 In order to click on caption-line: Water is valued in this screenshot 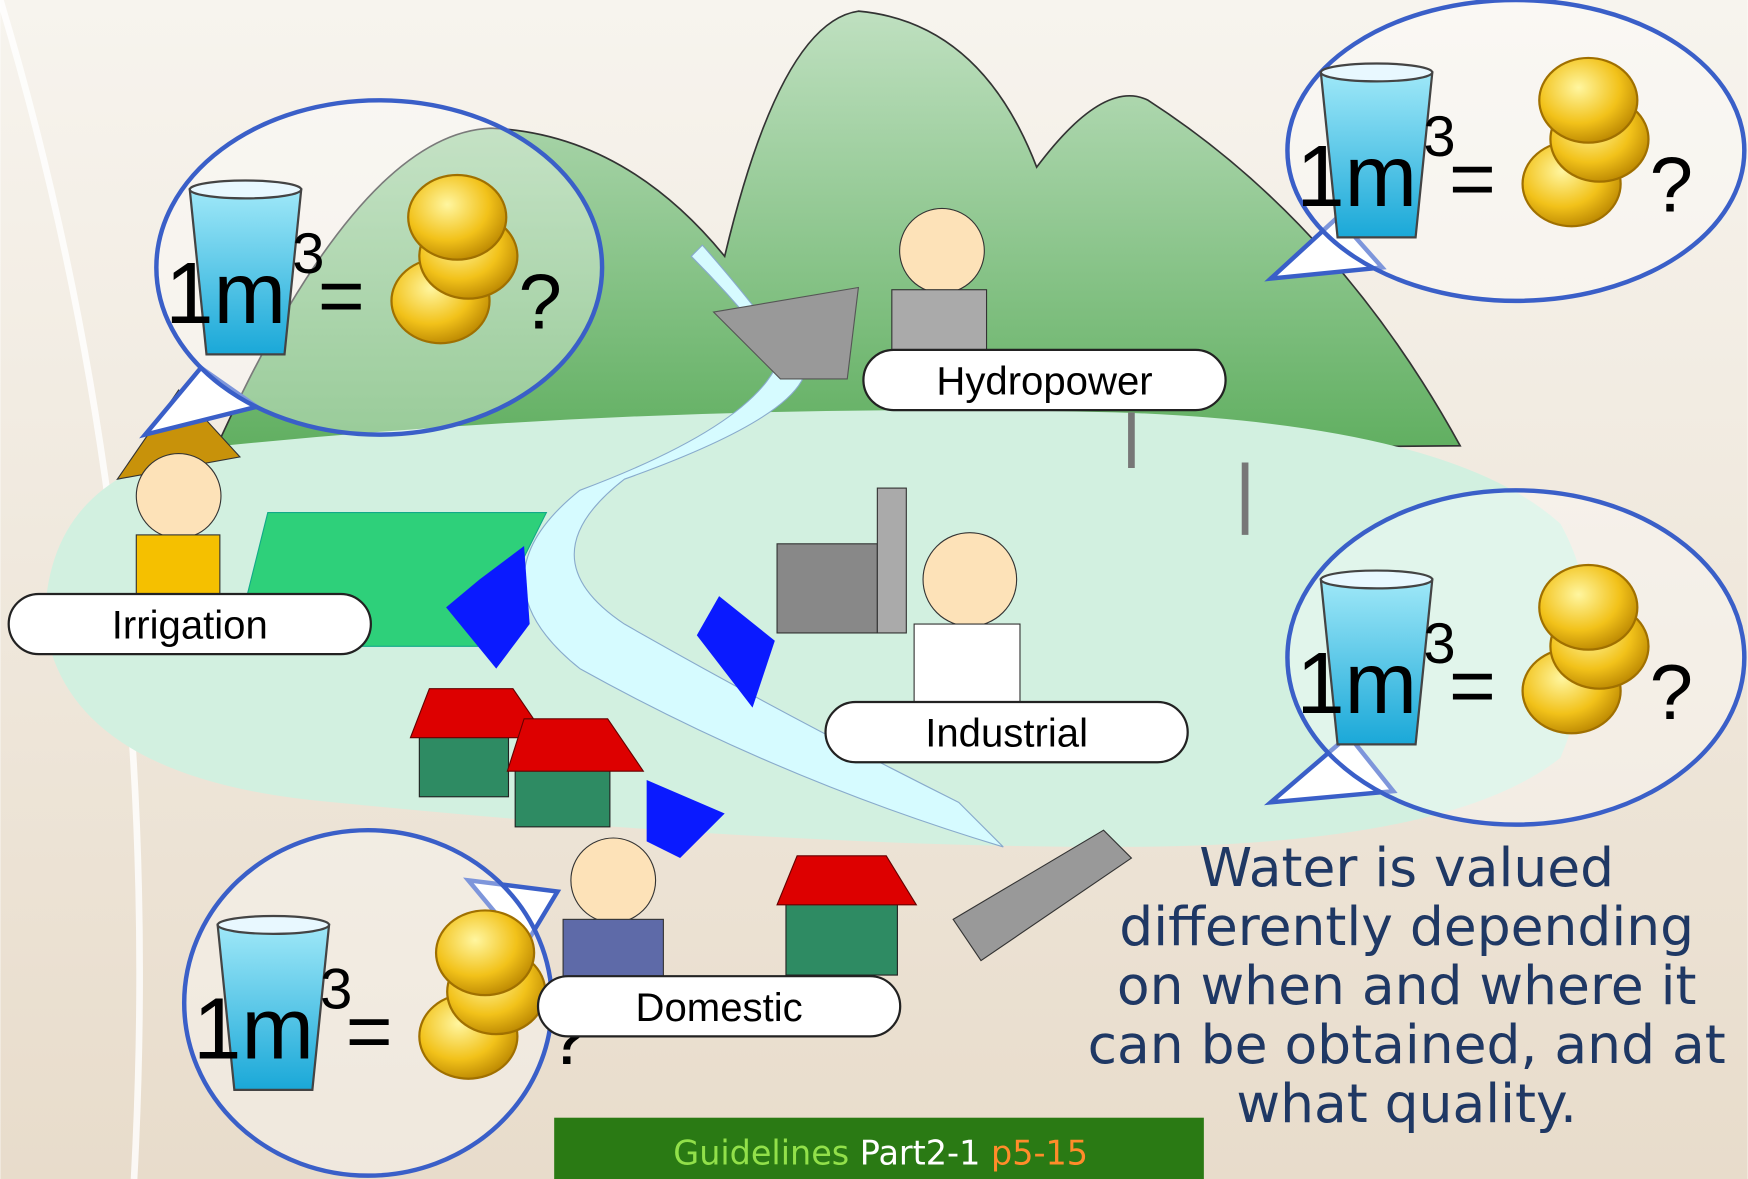, I will do `click(1406, 867)`.